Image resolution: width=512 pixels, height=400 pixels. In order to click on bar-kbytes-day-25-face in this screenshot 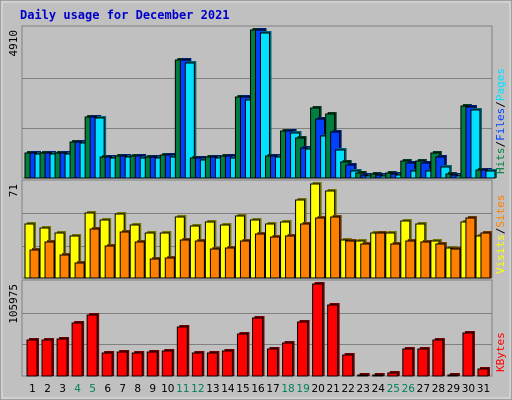, I will do `click(393, 374)`.